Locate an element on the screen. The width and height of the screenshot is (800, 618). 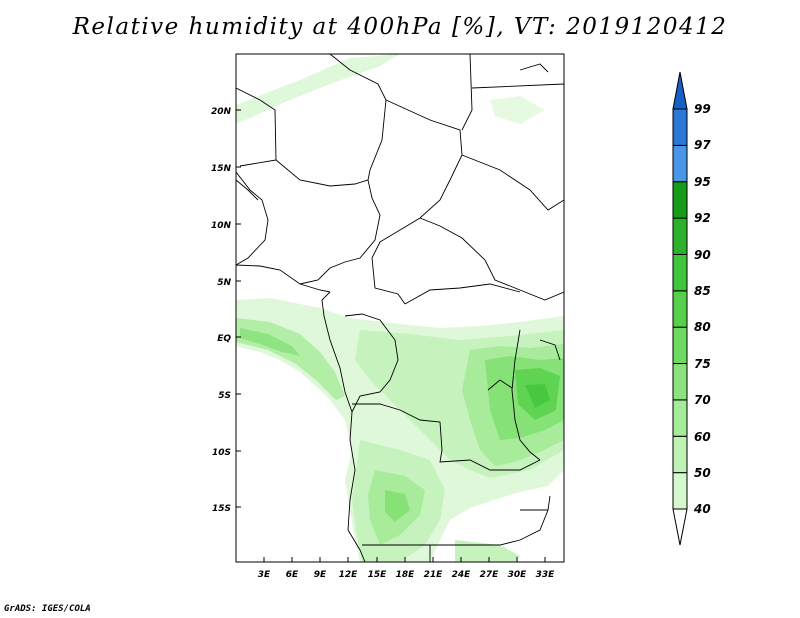
lat-label-5s: 5S is located at coordinates (224, 396).